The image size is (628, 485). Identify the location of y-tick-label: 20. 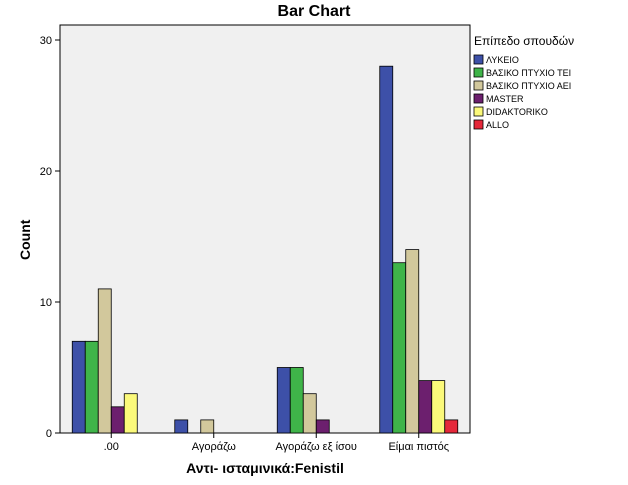
(46, 172).